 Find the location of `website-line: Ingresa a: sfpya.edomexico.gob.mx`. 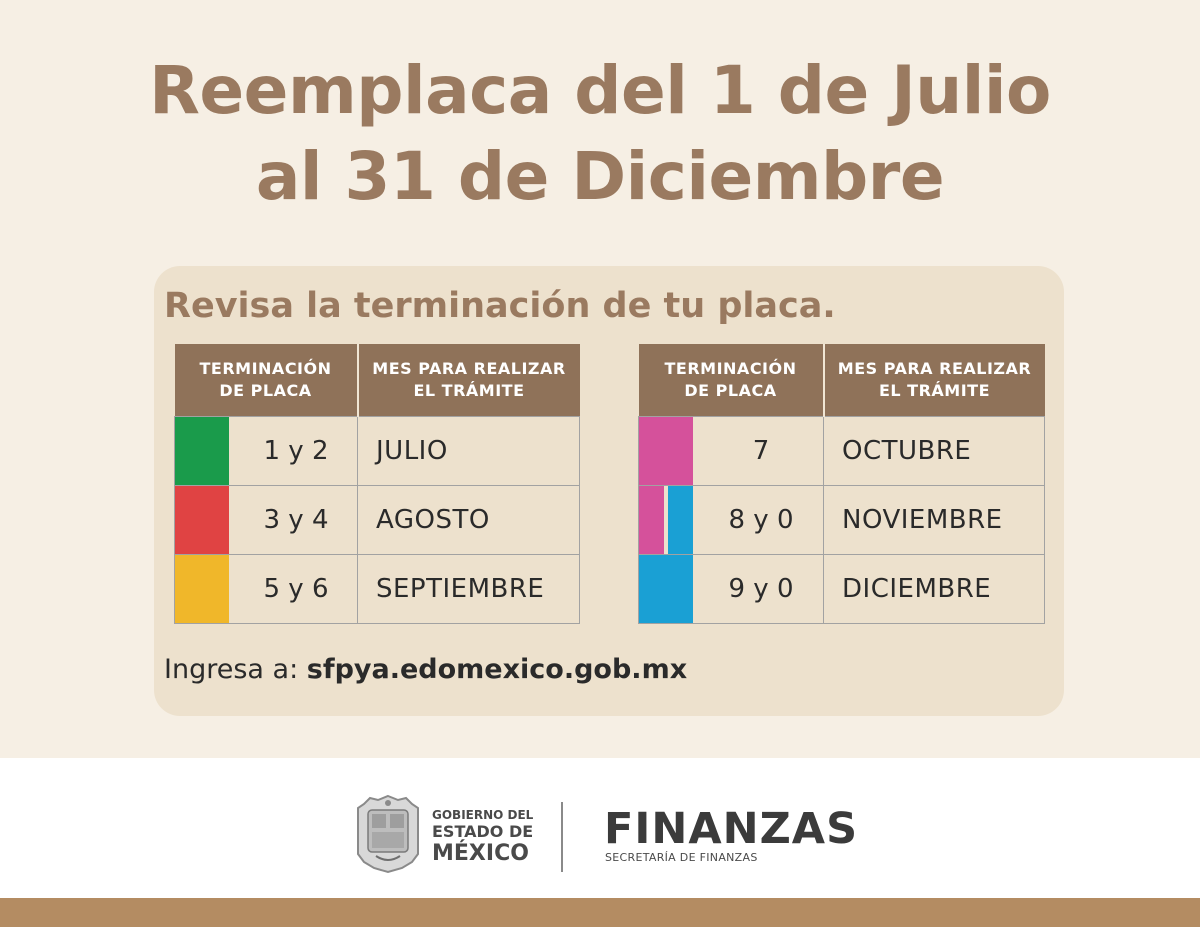

website-line: Ingresa a: sfpya.edomexico.gob.mx is located at coordinates (425, 669).